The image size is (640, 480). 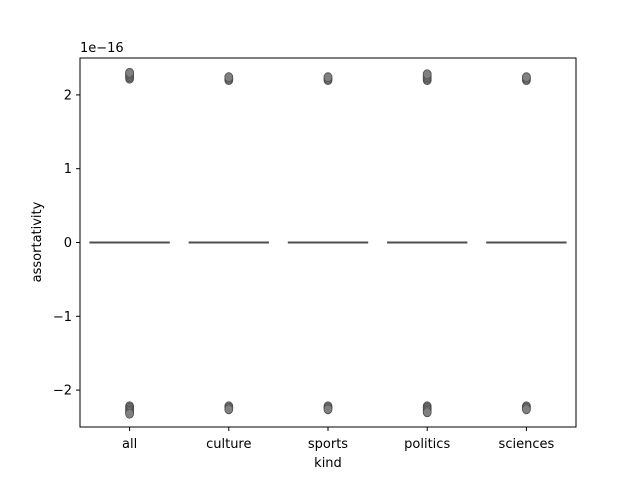 What do you see at coordinates (68, 169) in the screenshot?
I see `y-tick-label: 1` at bounding box center [68, 169].